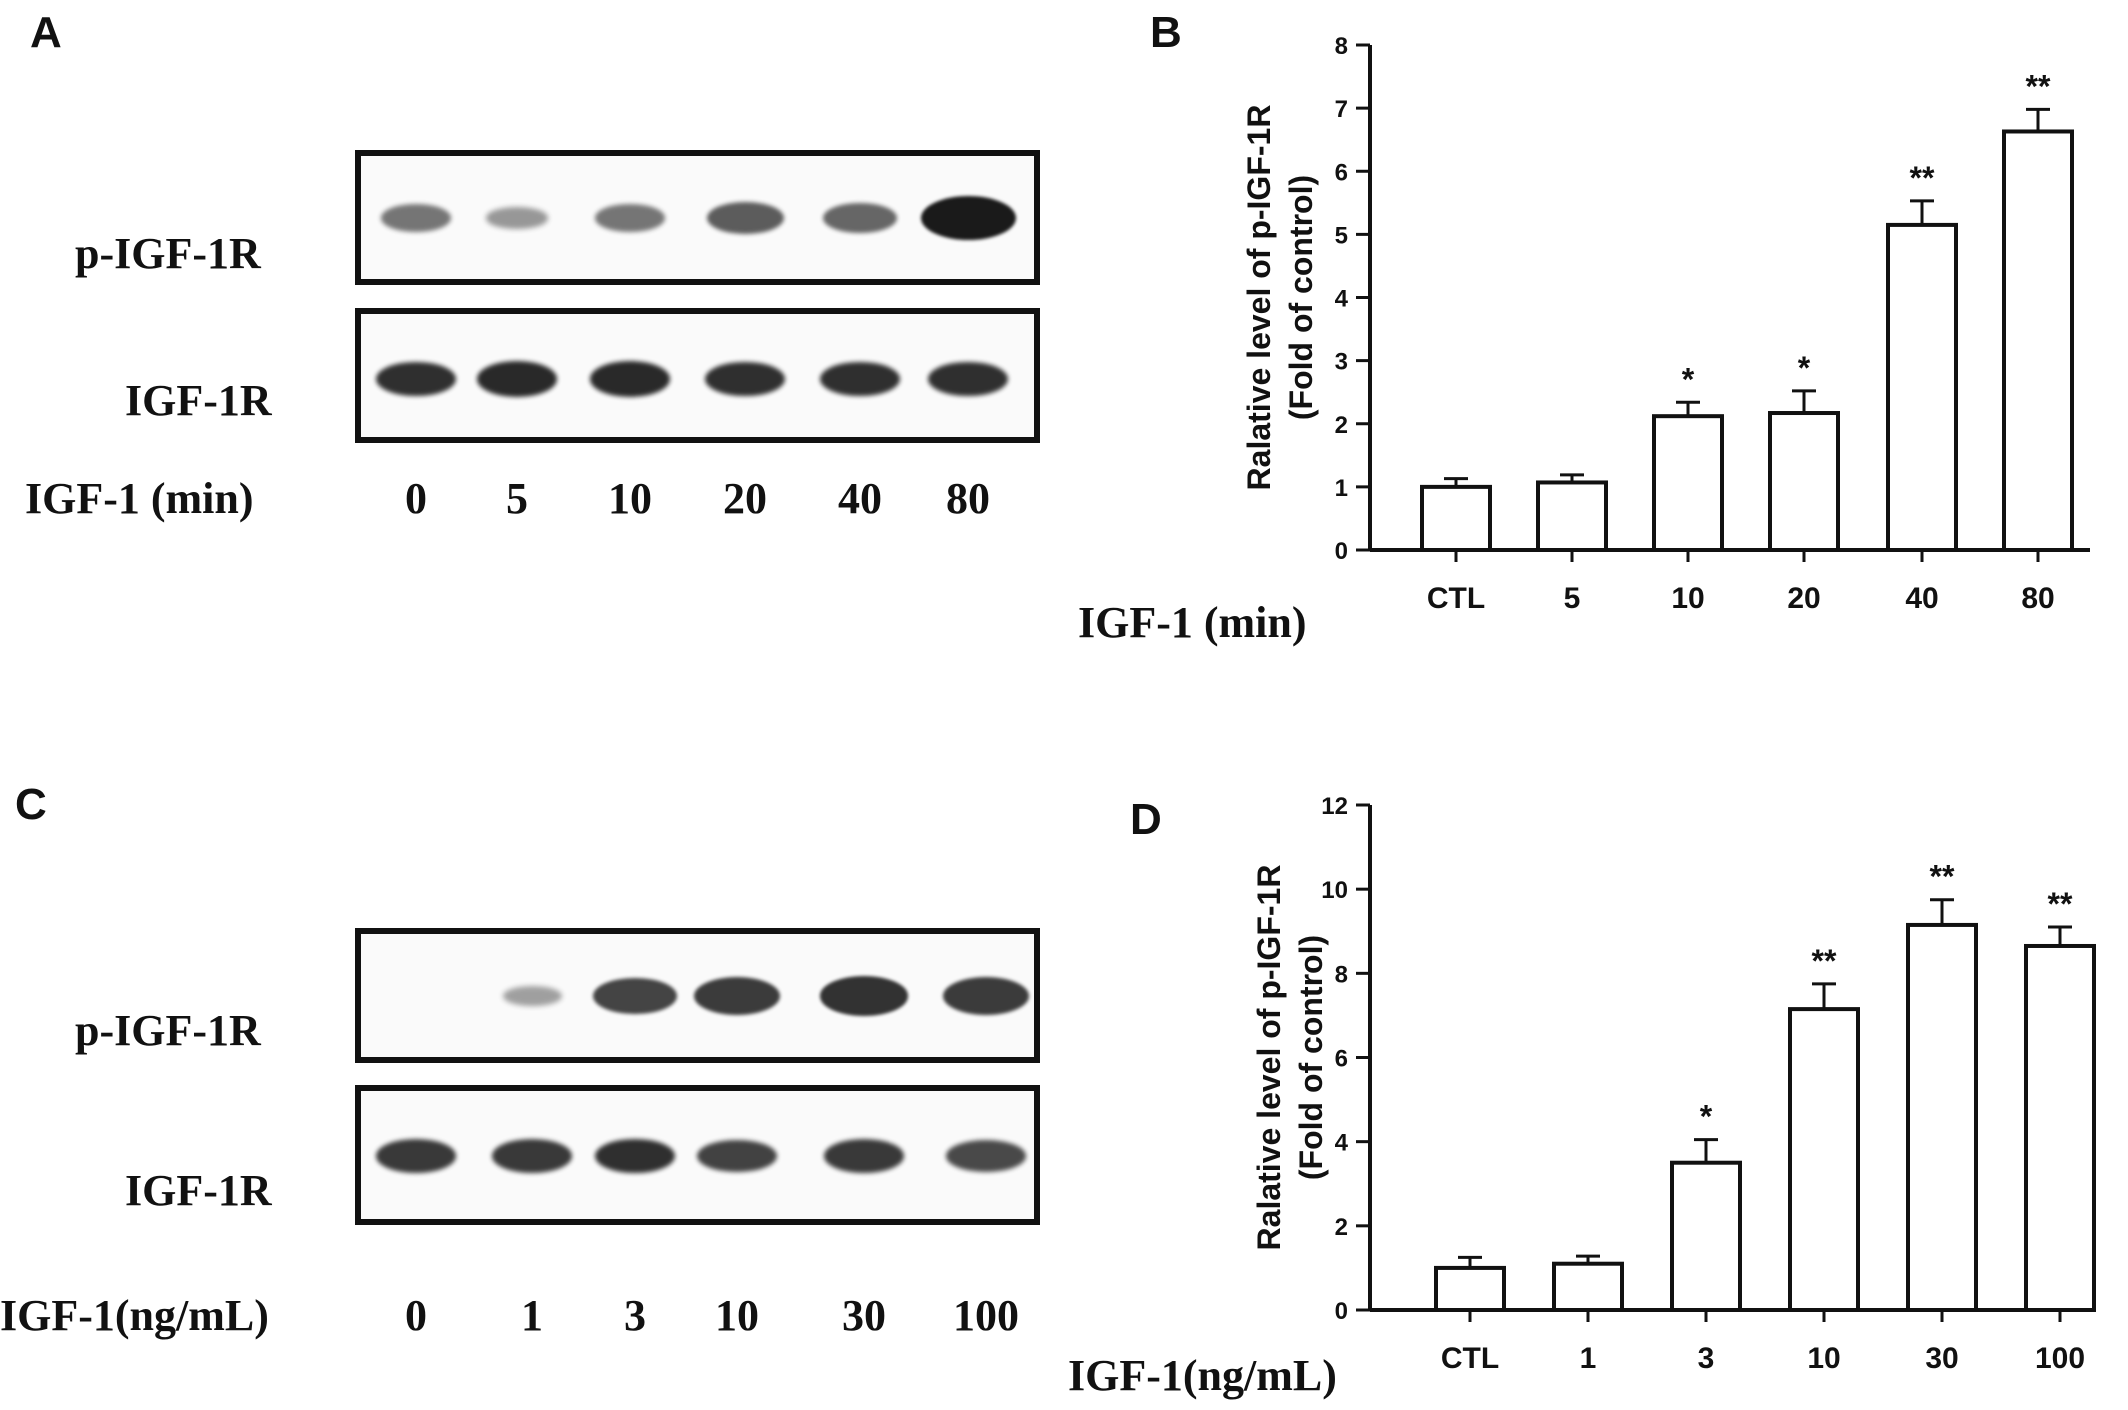 This screenshot has width=2128, height=1410. What do you see at coordinates (1334, 806) in the screenshot?
I see `y-tick-label: 12` at bounding box center [1334, 806].